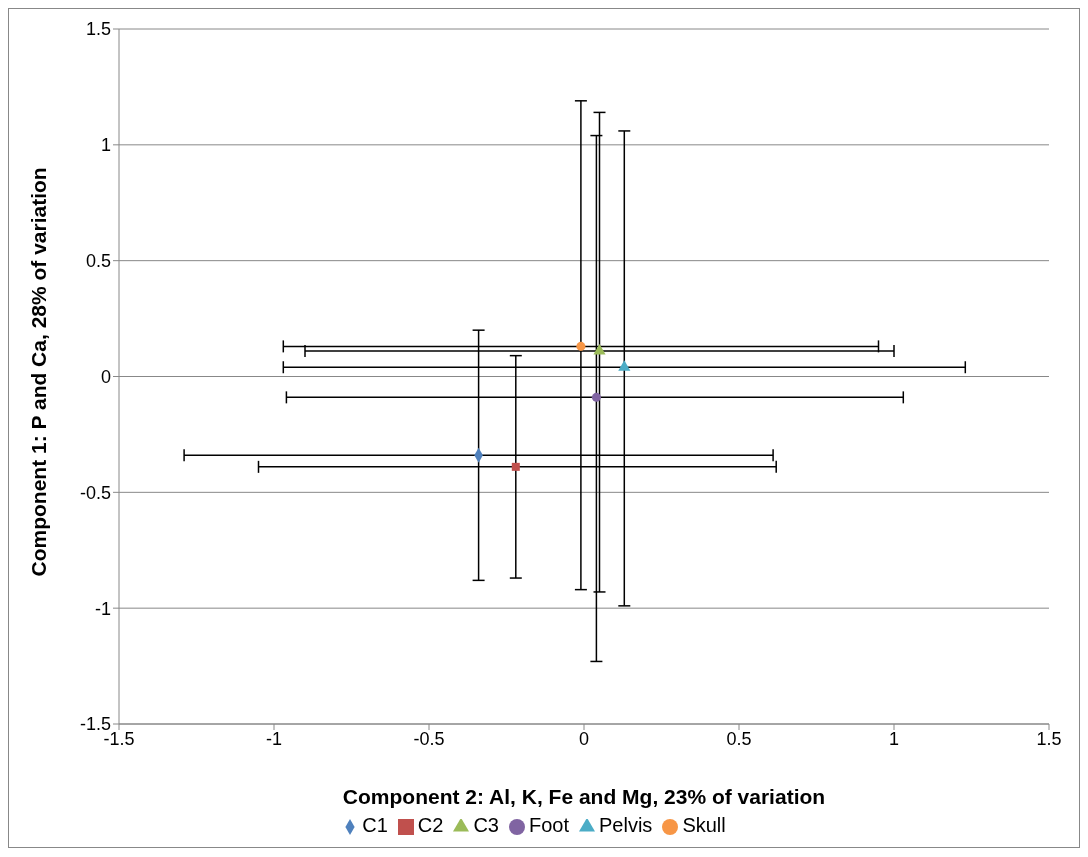 The height and width of the screenshot is (857, 1088). I want to click on x-tick-label: -1, so click(274, 738).